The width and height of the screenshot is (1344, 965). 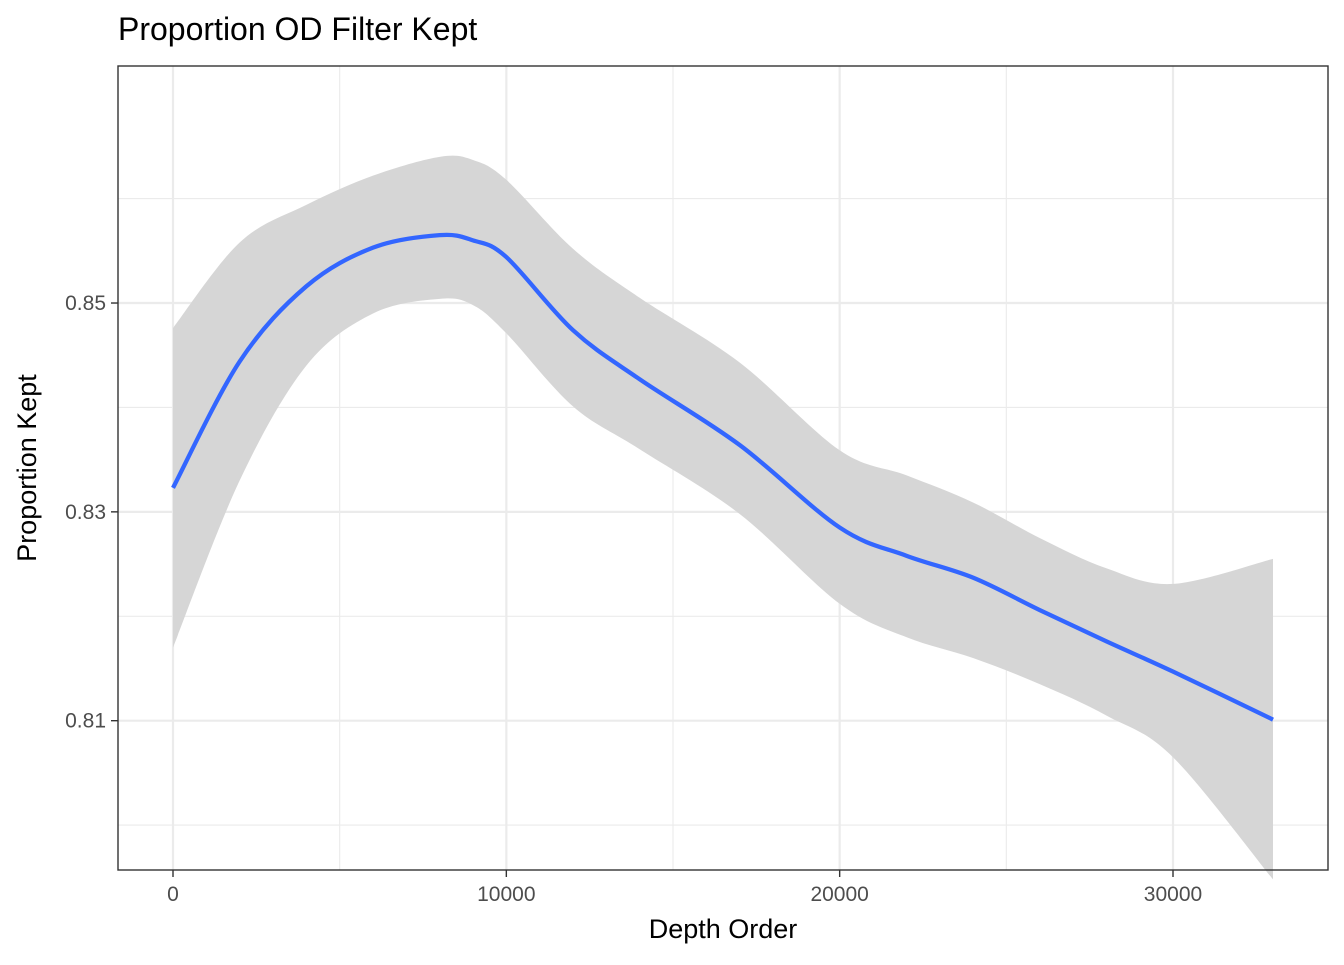 What do you see at coordinates (27, 468) in the screenshot?
I see `y-axis-title: Proportion Kept` at bounding box center [27, 468].